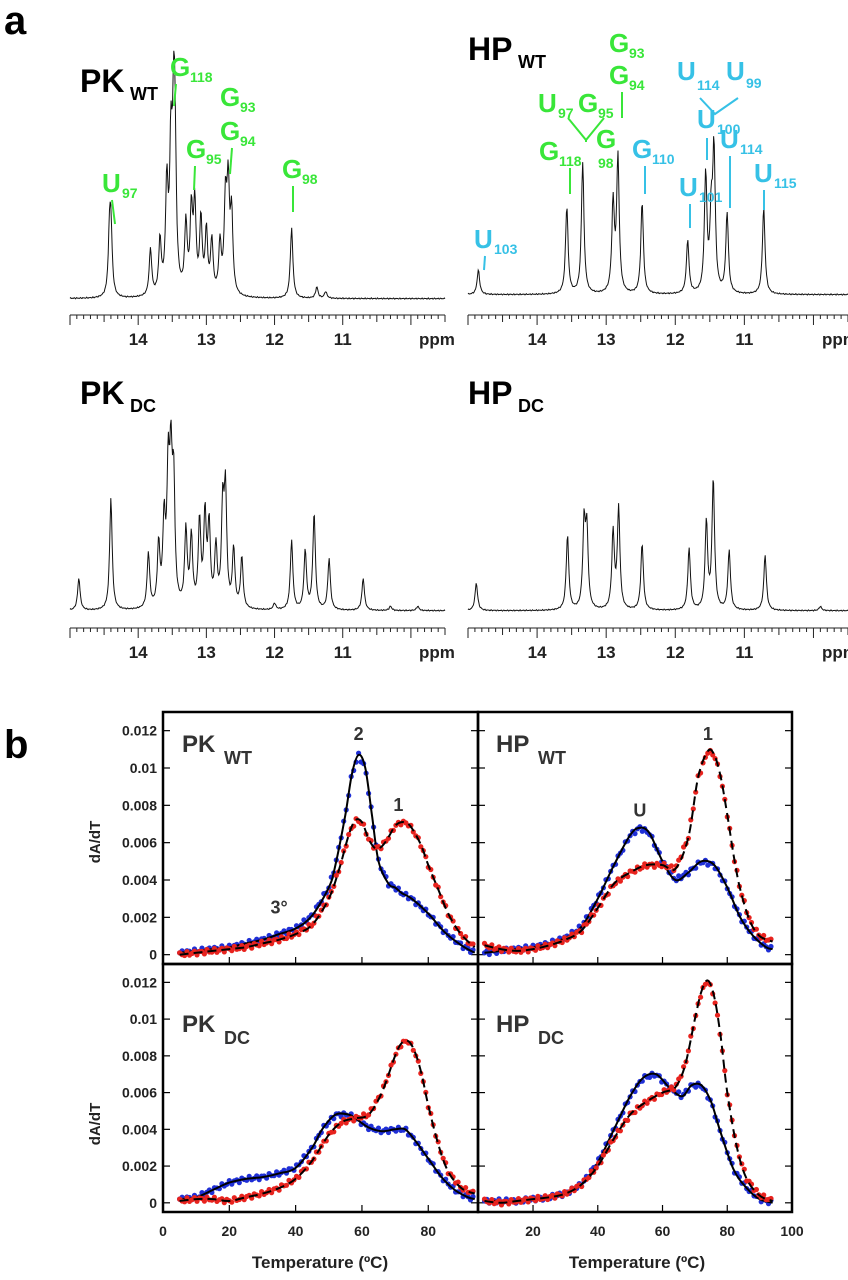 Image resolution: width=848 pixels, height=1280 pixels. Describe the element at coordinates (640, 1117) in the screenshot. I see `melt-plot-hp-dc: HP DC Temperature (ºC) 20 40 60 80 100` at that location.